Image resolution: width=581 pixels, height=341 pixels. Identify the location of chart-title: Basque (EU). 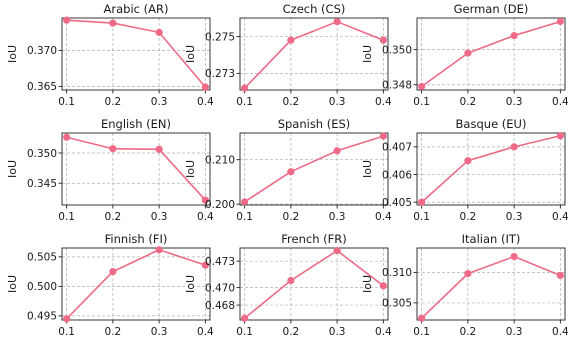
(491, 124).